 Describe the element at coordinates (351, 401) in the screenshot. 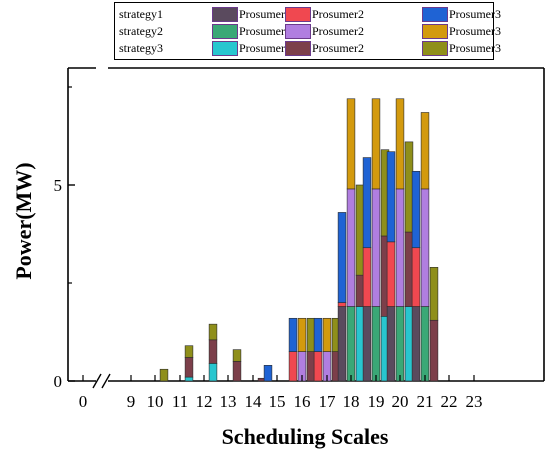

I see `x-tick-label: 18` at that location.